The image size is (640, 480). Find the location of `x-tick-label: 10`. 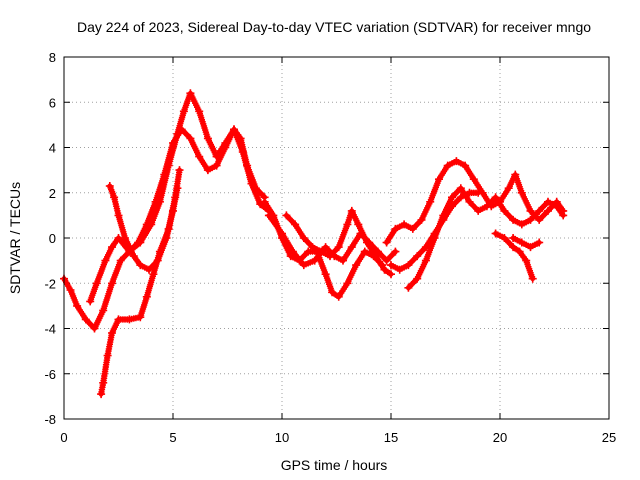

x-tick-label: 10 is located at coordinates (282, 437).